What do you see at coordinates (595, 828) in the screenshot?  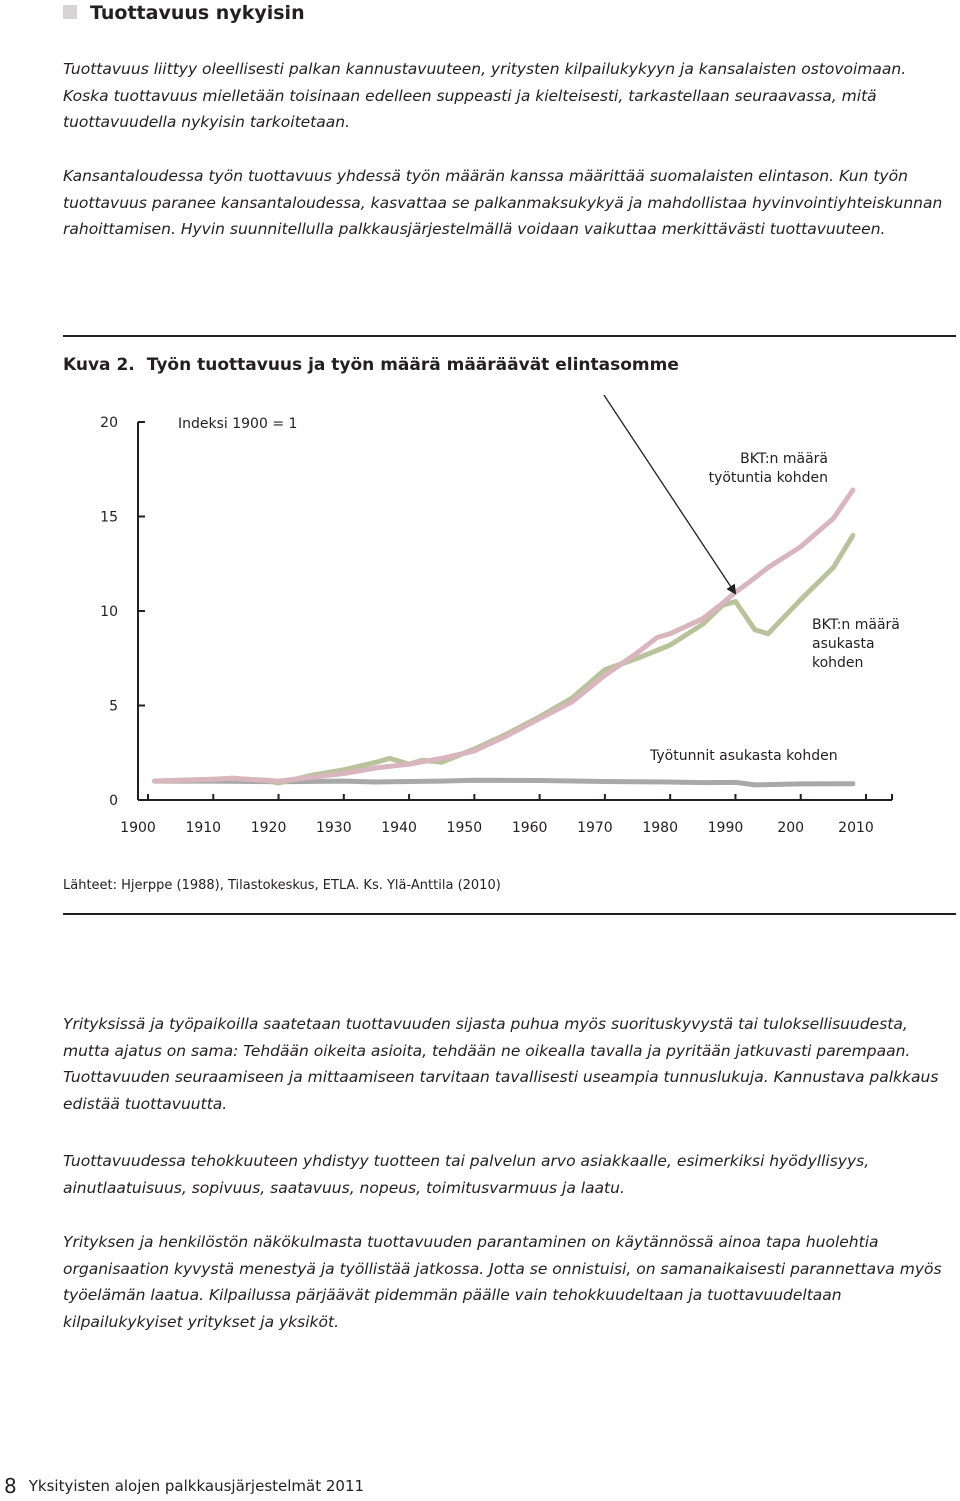 I see `x-tick-label: 1970` at bounding box center [595, 828].